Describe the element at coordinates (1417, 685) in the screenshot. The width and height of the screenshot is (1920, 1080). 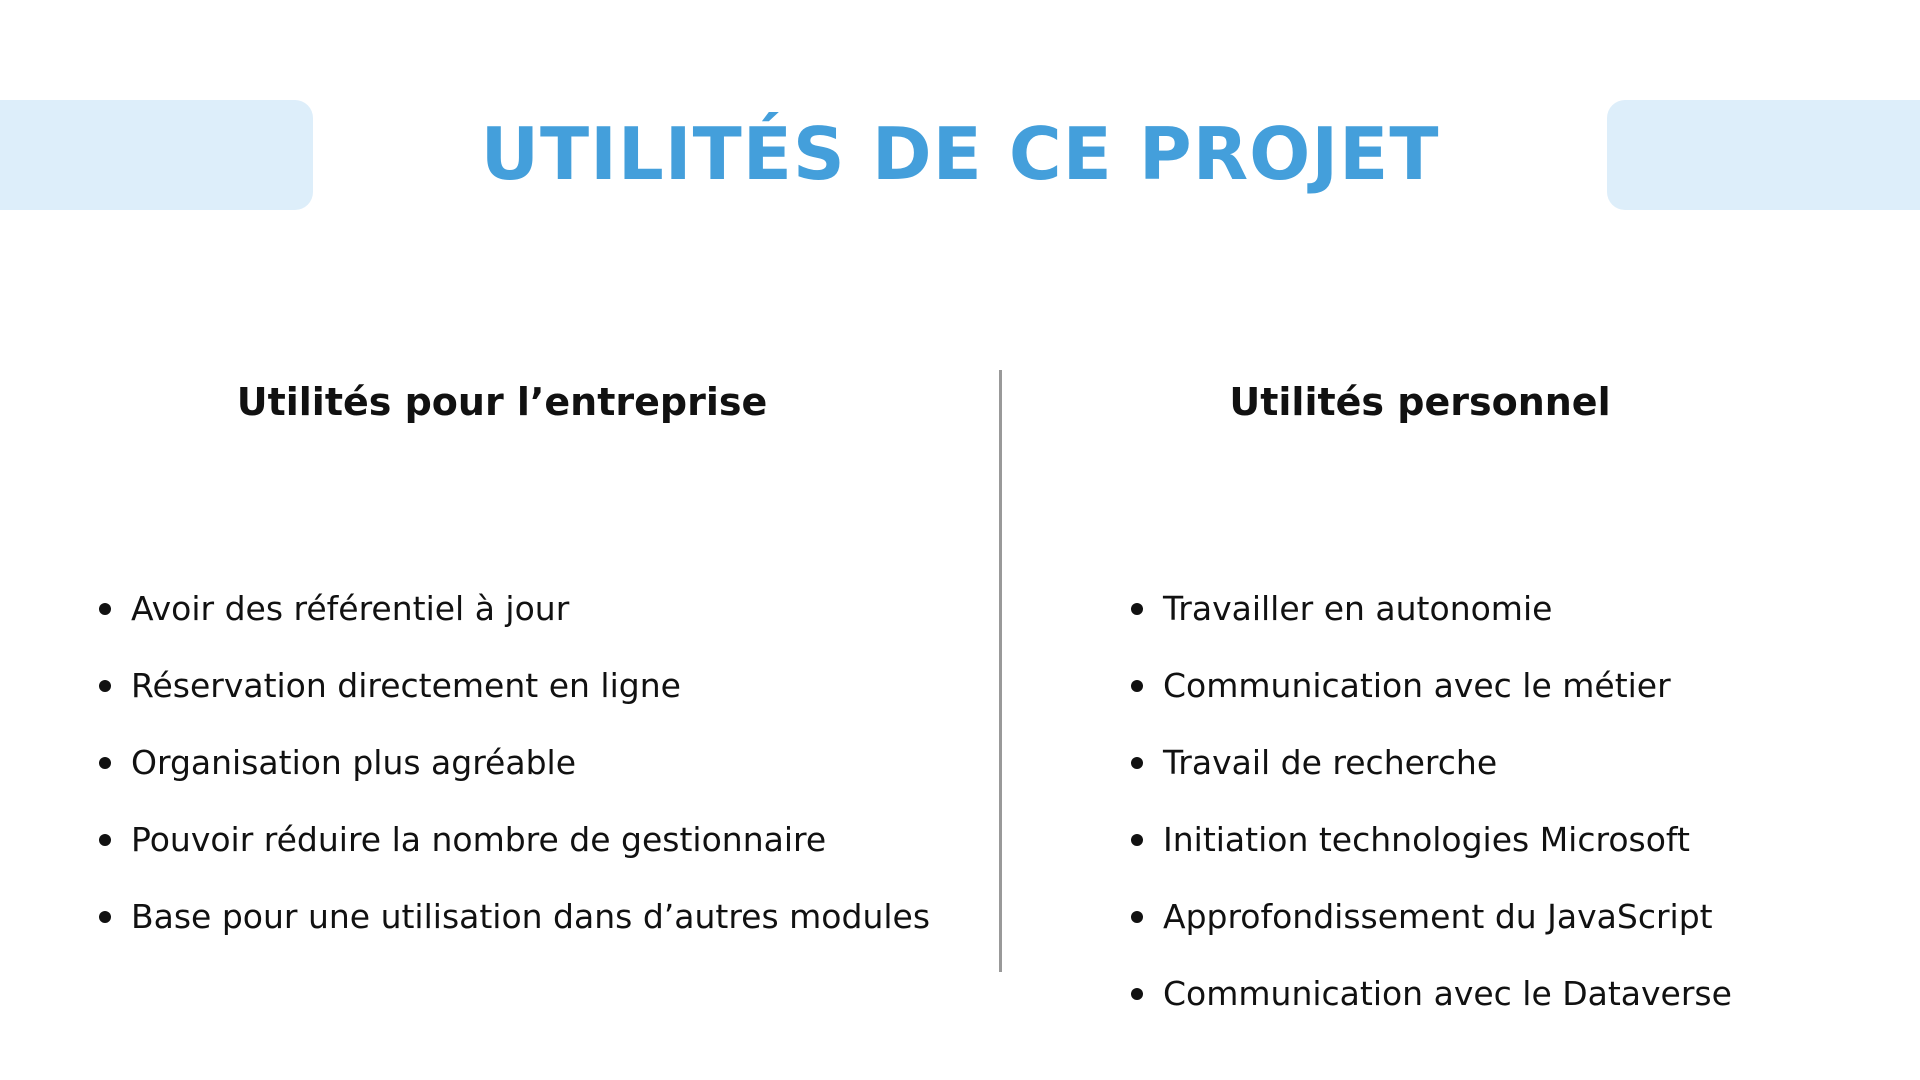
I see `list-item-text: Communication avec le métier` at that location.